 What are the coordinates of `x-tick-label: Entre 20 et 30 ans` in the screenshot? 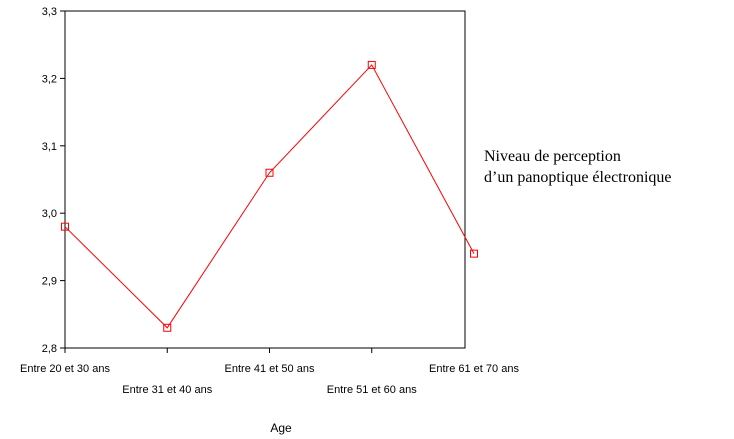 It's located at (65, 369).